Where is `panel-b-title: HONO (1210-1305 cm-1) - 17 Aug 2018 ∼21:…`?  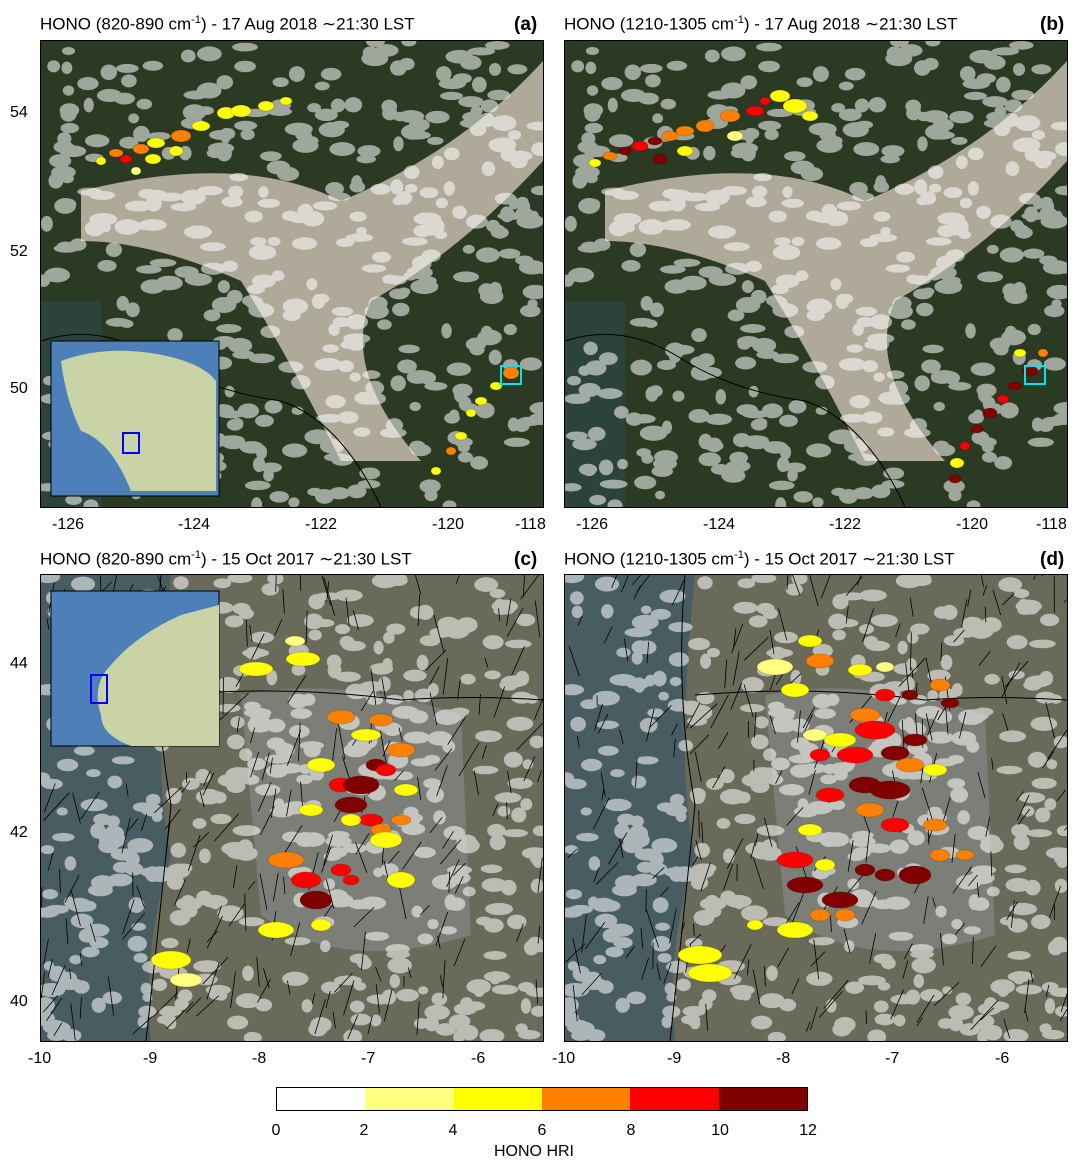 panel-b-title: HONO (1210-1305 cm-1) - 17 Aug 2018 ∼21:… is located at coordinates (761, 24).